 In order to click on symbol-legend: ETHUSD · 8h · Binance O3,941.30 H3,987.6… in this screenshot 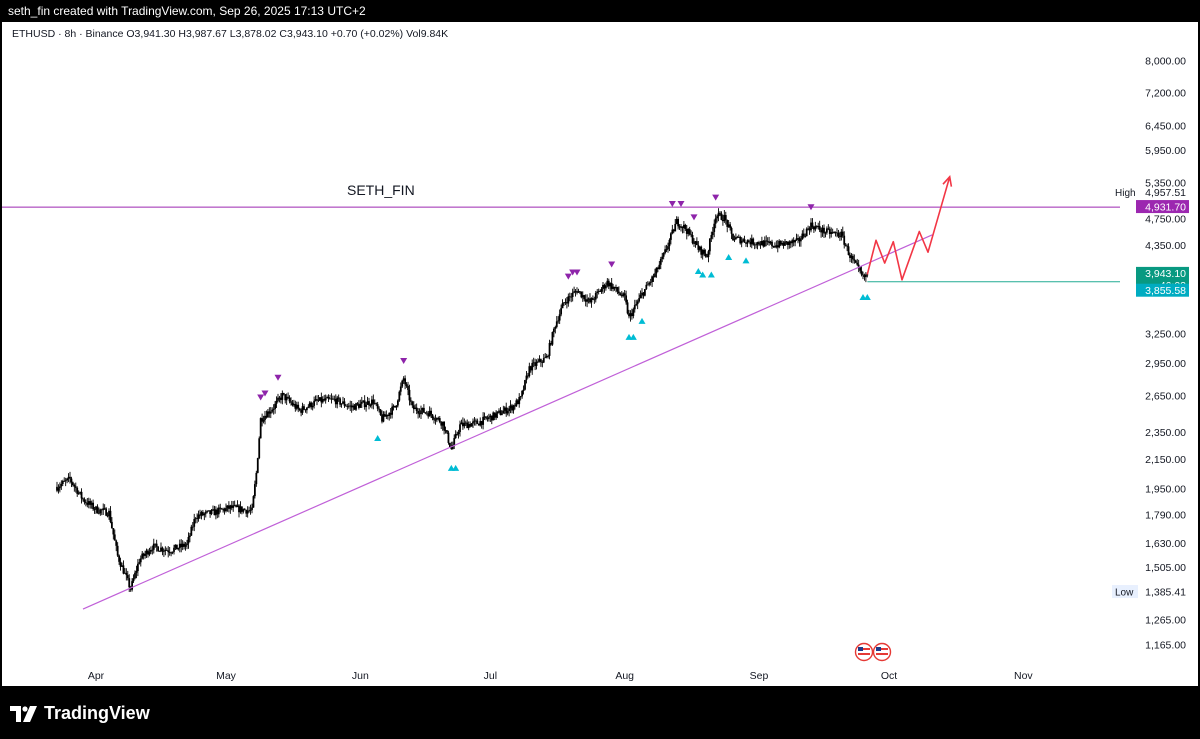, I will do `click(230, 34)`.